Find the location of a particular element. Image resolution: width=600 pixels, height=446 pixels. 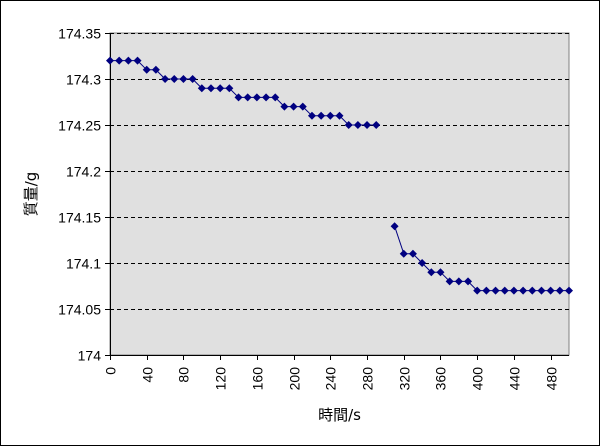

y-tick-label: 174.05 is located at coordinates (79, 310).